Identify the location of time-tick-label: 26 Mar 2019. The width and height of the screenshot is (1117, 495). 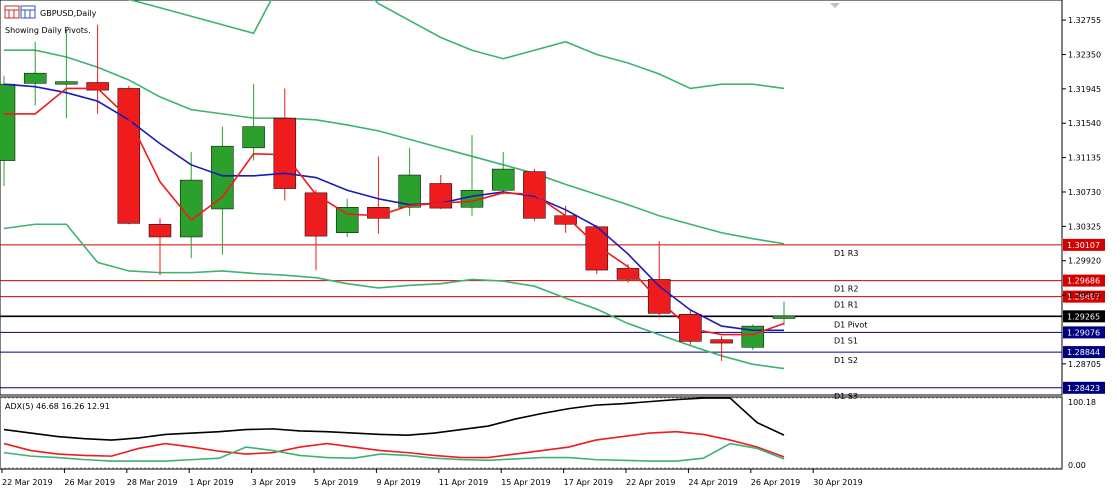
(89, 482).